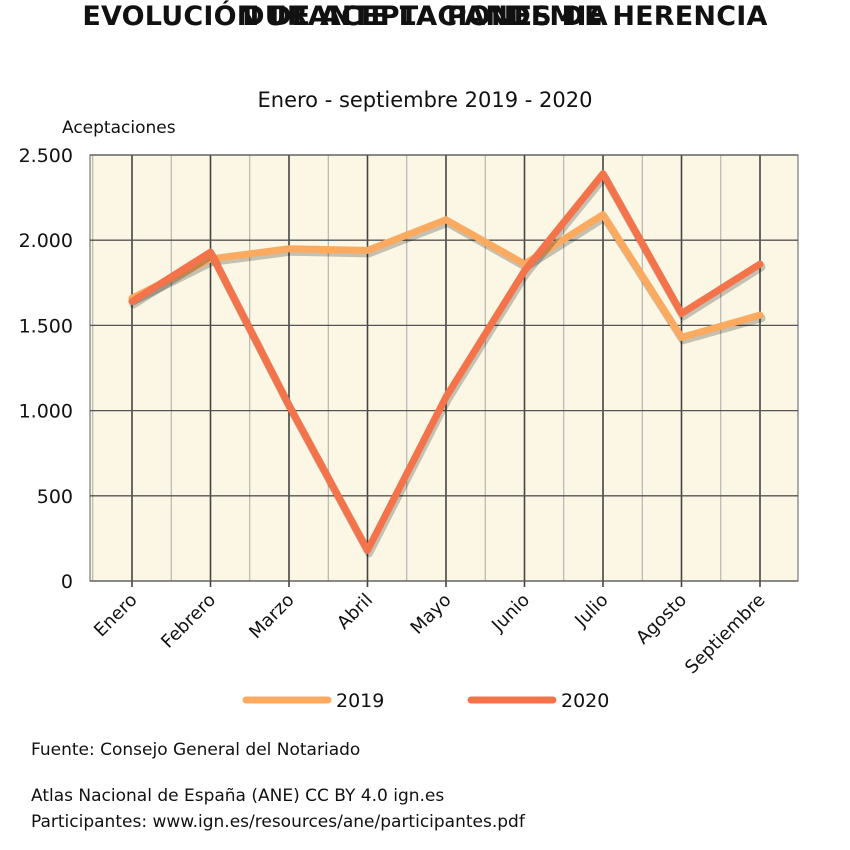 The width and height of the screenshot is (850, 850). What do you see at coordinates (425, 100) in the screenshot?
I see `chart-subtitle: Enero - septiembre 2019 - 2020` at bounding box center [425, 100].